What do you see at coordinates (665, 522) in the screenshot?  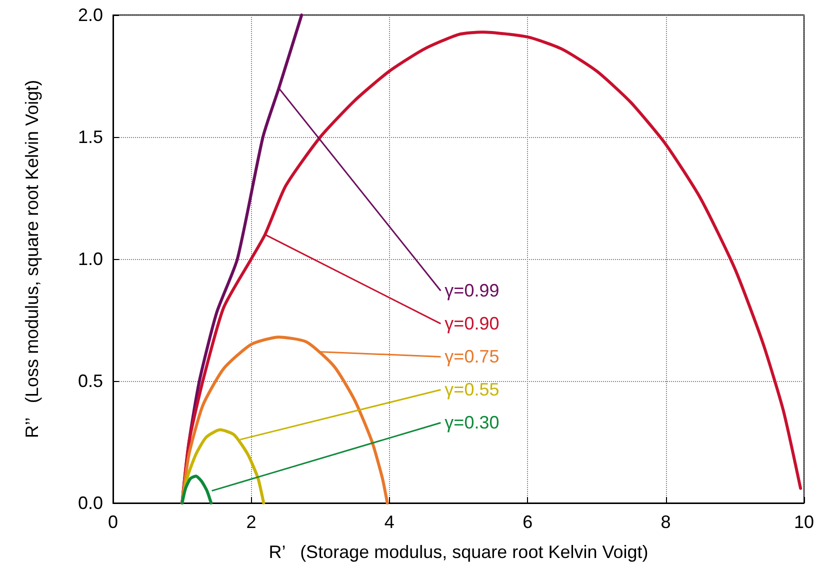 I see `x-tick-label: 8` at bounding box center [665, 522].